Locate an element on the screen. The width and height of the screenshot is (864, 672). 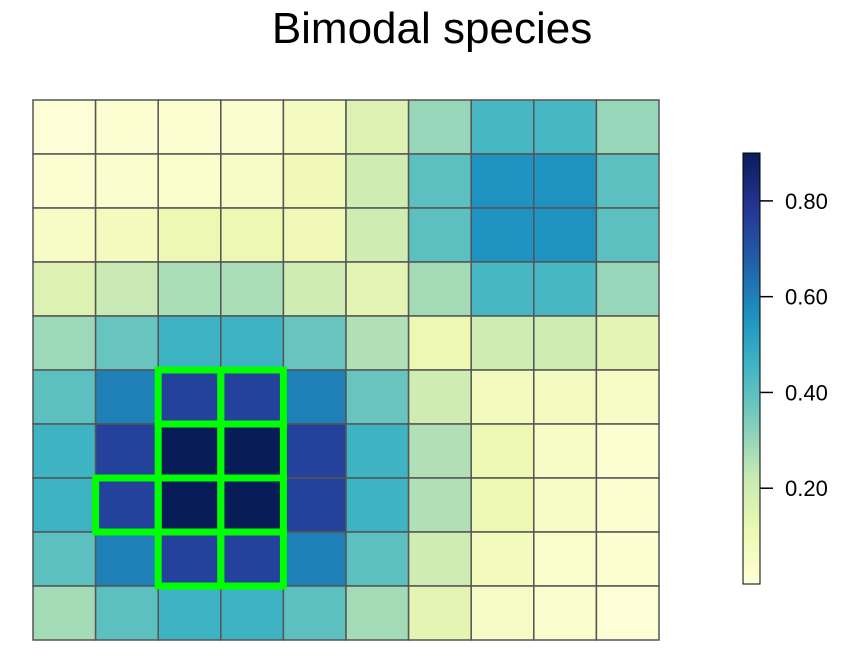
colorbar-tick-label: 0.80 is located at coordinates (806, 201).